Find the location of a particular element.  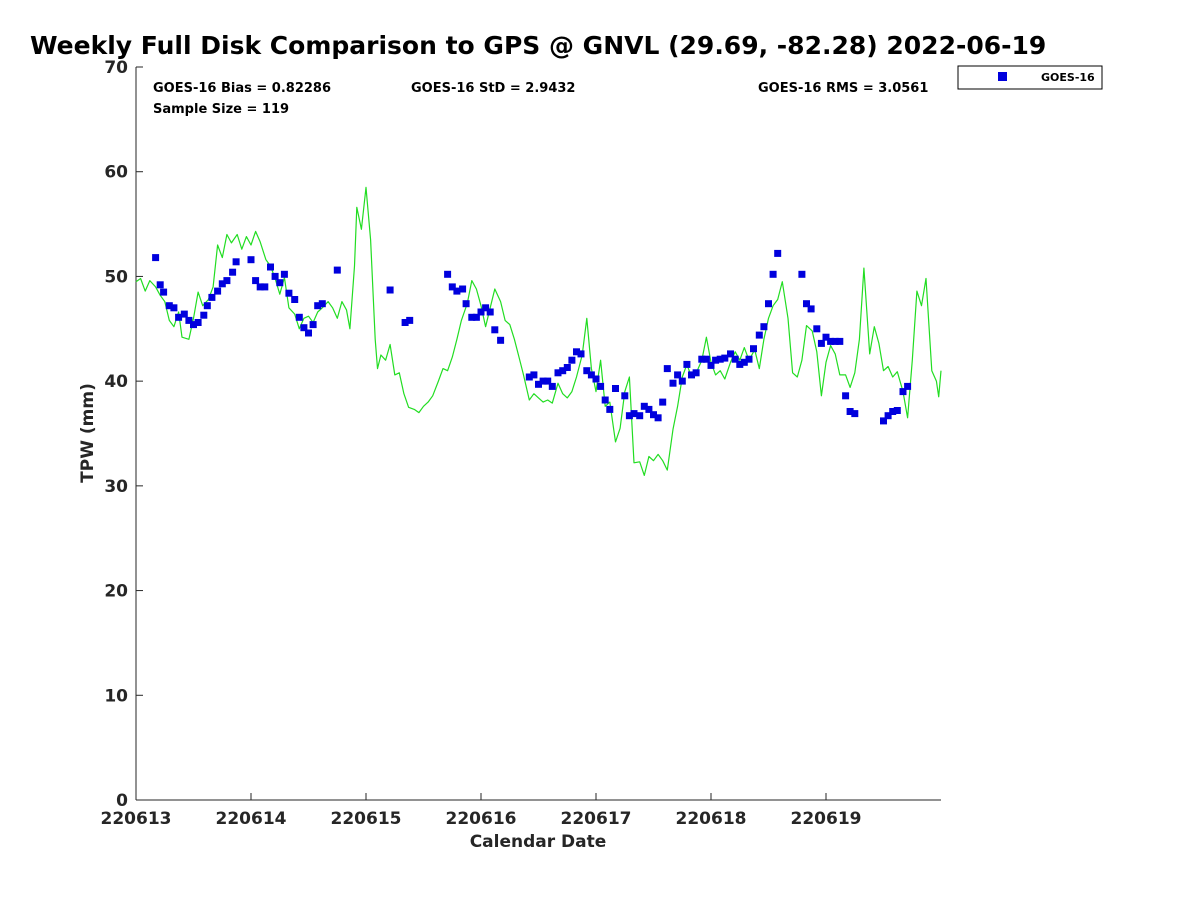

bias-annotation: GOES-16 Bias = 0.82286 is located at coordinates (242, 88).